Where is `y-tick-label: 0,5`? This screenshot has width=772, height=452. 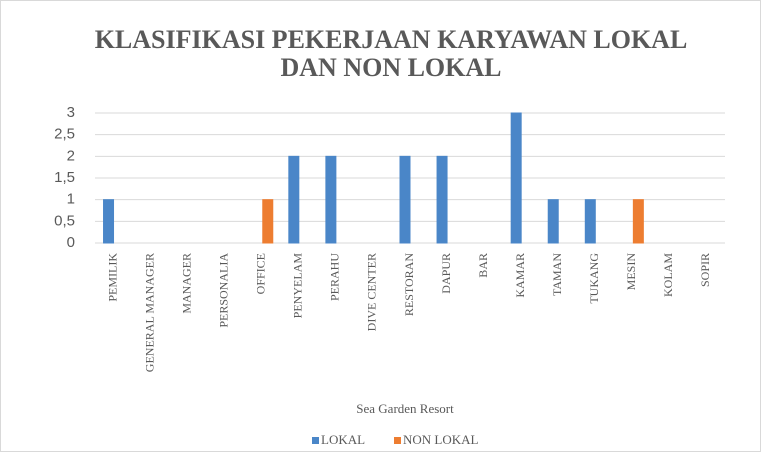
y-tick-label: 0,5 is located at coordinates (64, 220).